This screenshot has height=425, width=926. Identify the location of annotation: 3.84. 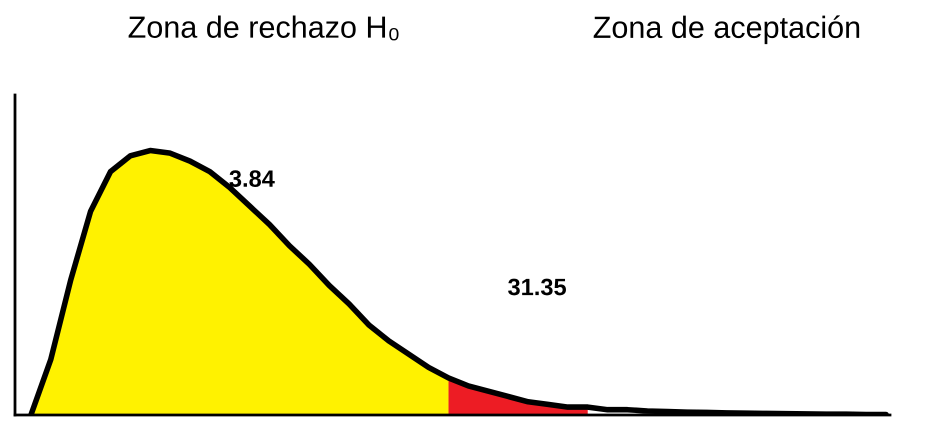
(252, 178).